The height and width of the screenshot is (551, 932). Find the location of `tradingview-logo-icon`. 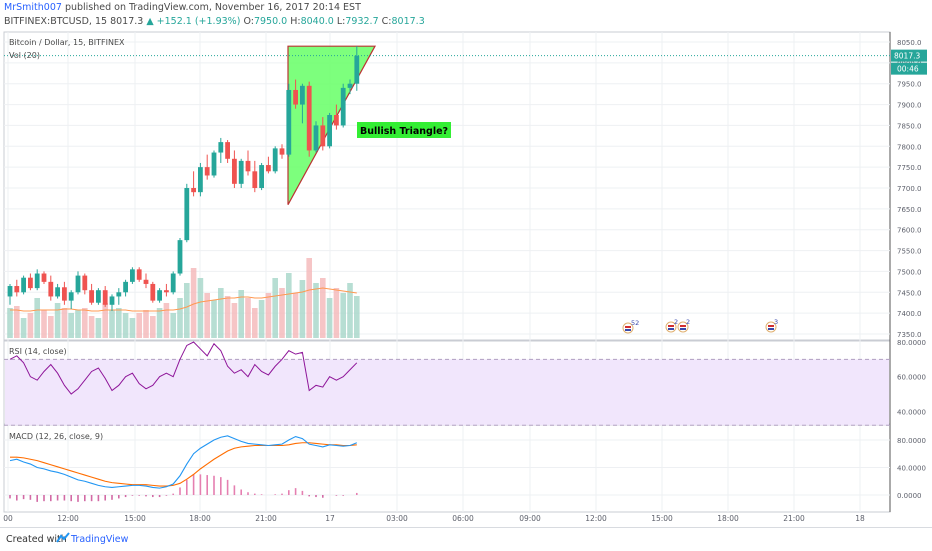

tradingview-logo-icon is located at coordinates (63, 537).